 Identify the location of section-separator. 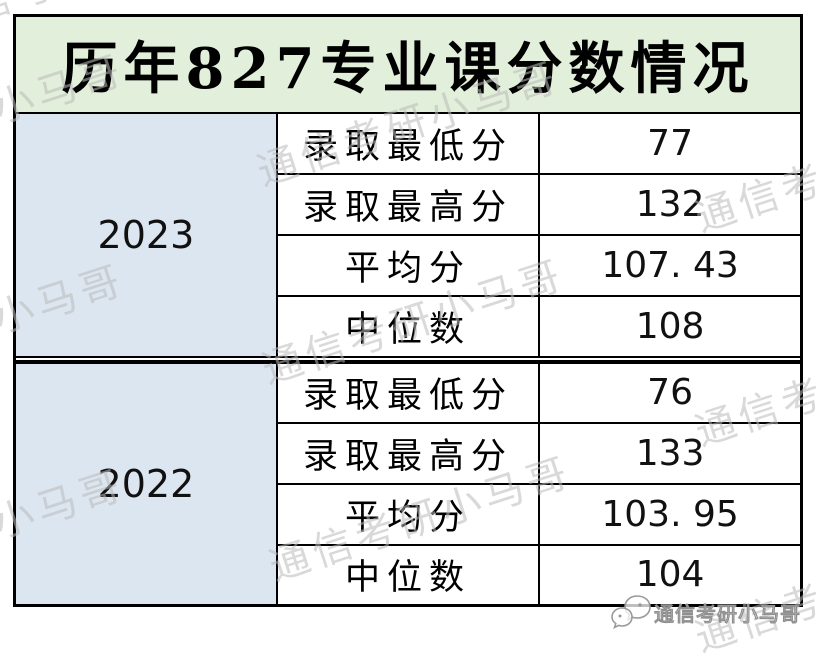
(408, 359).